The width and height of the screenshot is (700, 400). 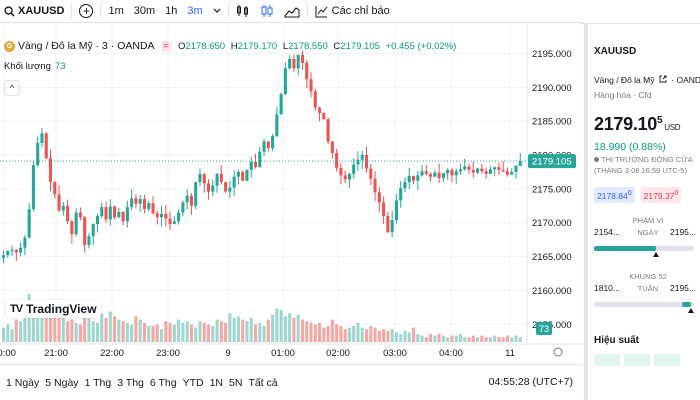 What do you see at coordinates (130, 382) in the screenshot?
I see `range-3m: 3 Thg` at bounding box center [130, 382].